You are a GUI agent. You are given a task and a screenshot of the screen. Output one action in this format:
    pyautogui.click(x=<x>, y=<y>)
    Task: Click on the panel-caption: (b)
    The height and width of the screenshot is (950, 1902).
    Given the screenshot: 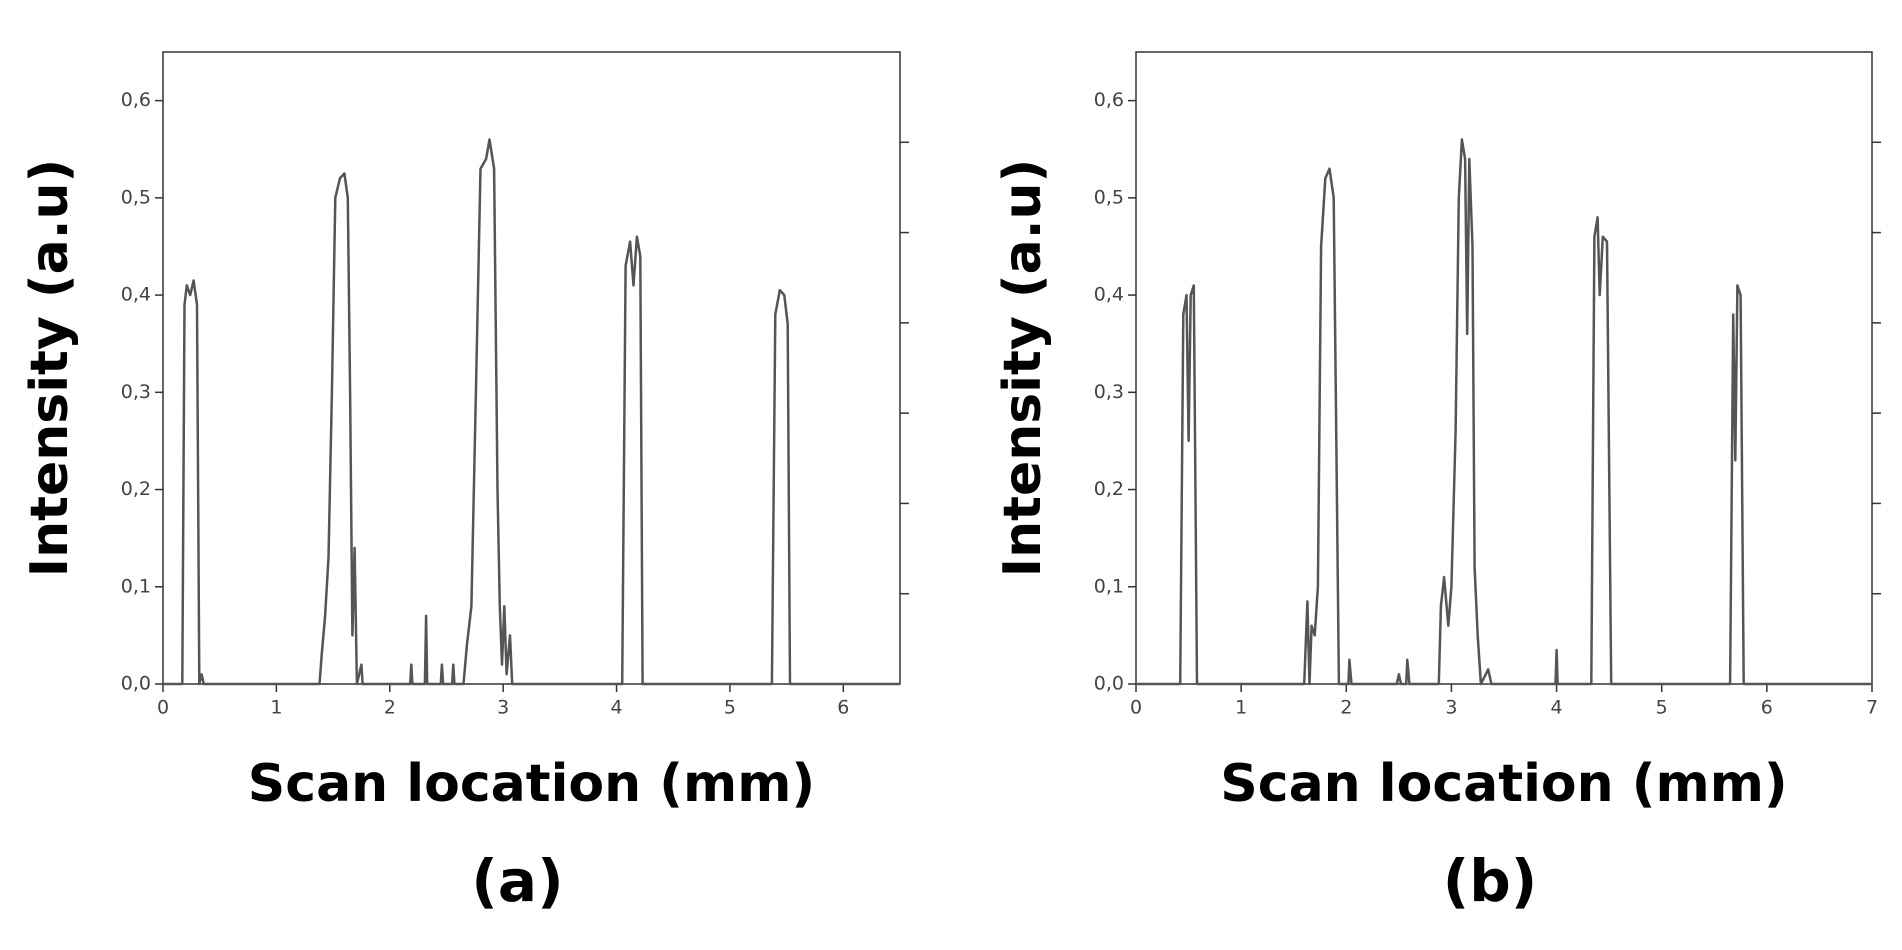 What is the action you would take?
    pyautogui.click(x=1490, y=881)
    